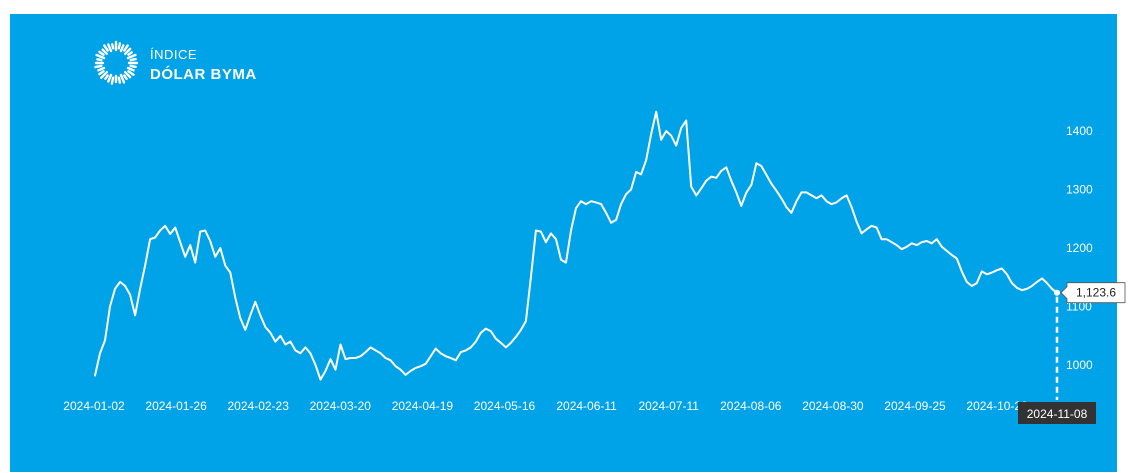  I want to click on y-tick-label: 1400, so click(1079, 131).